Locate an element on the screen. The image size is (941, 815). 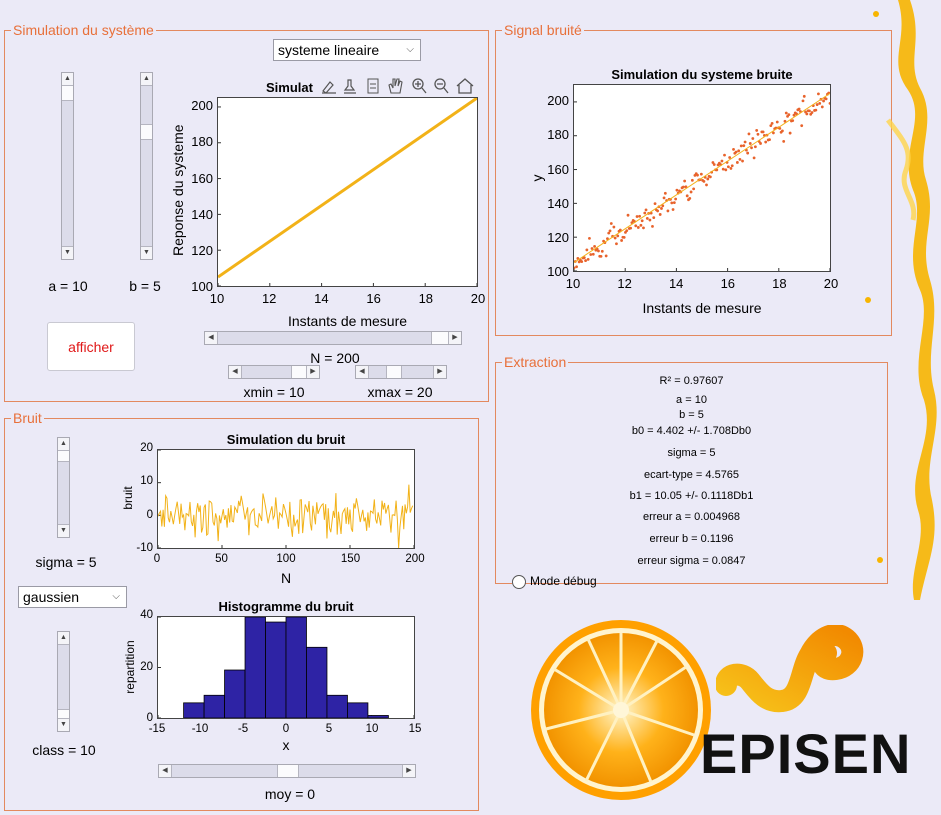
moy-slider-thumb is located at coordinates (288, 771).